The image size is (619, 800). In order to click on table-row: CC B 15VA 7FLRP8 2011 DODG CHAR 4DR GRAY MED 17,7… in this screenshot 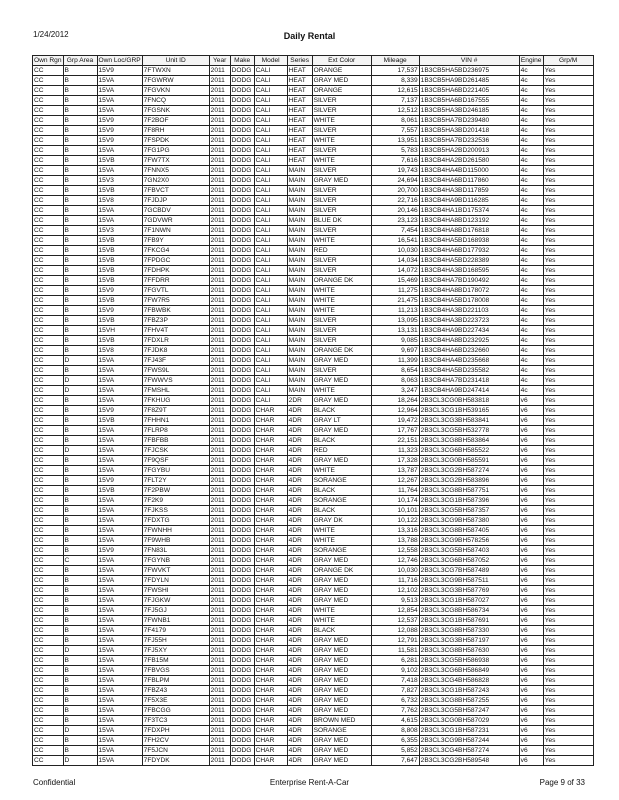, I will do `click(313, 430)`.